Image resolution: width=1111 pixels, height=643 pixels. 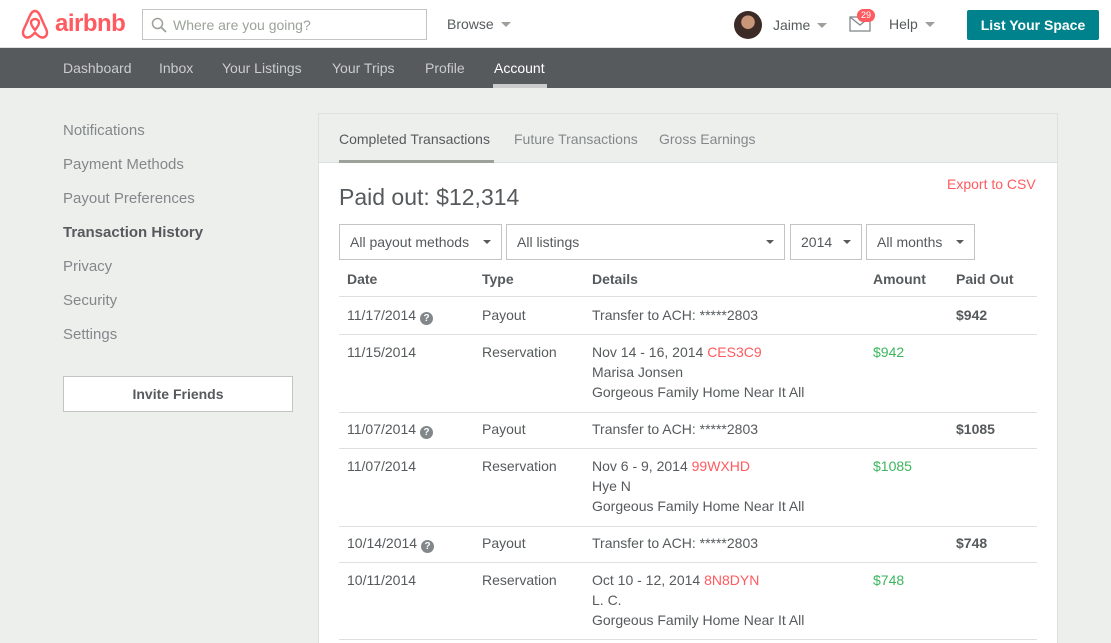 What do you see at coordinates (429, 197) in the screenshot?
I see `paid-out-total: Paid out: $12,314` at bounding box center [429, 197].